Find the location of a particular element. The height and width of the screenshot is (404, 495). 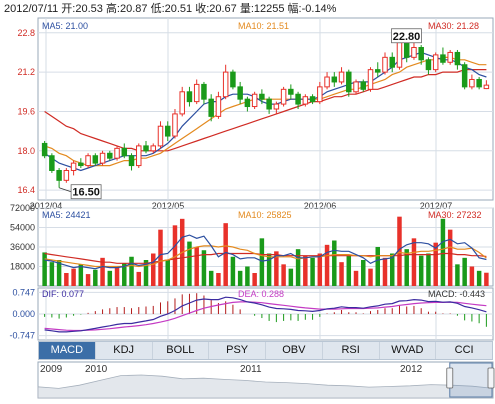

navigator-right-handle is located at coordinates (491, 378).